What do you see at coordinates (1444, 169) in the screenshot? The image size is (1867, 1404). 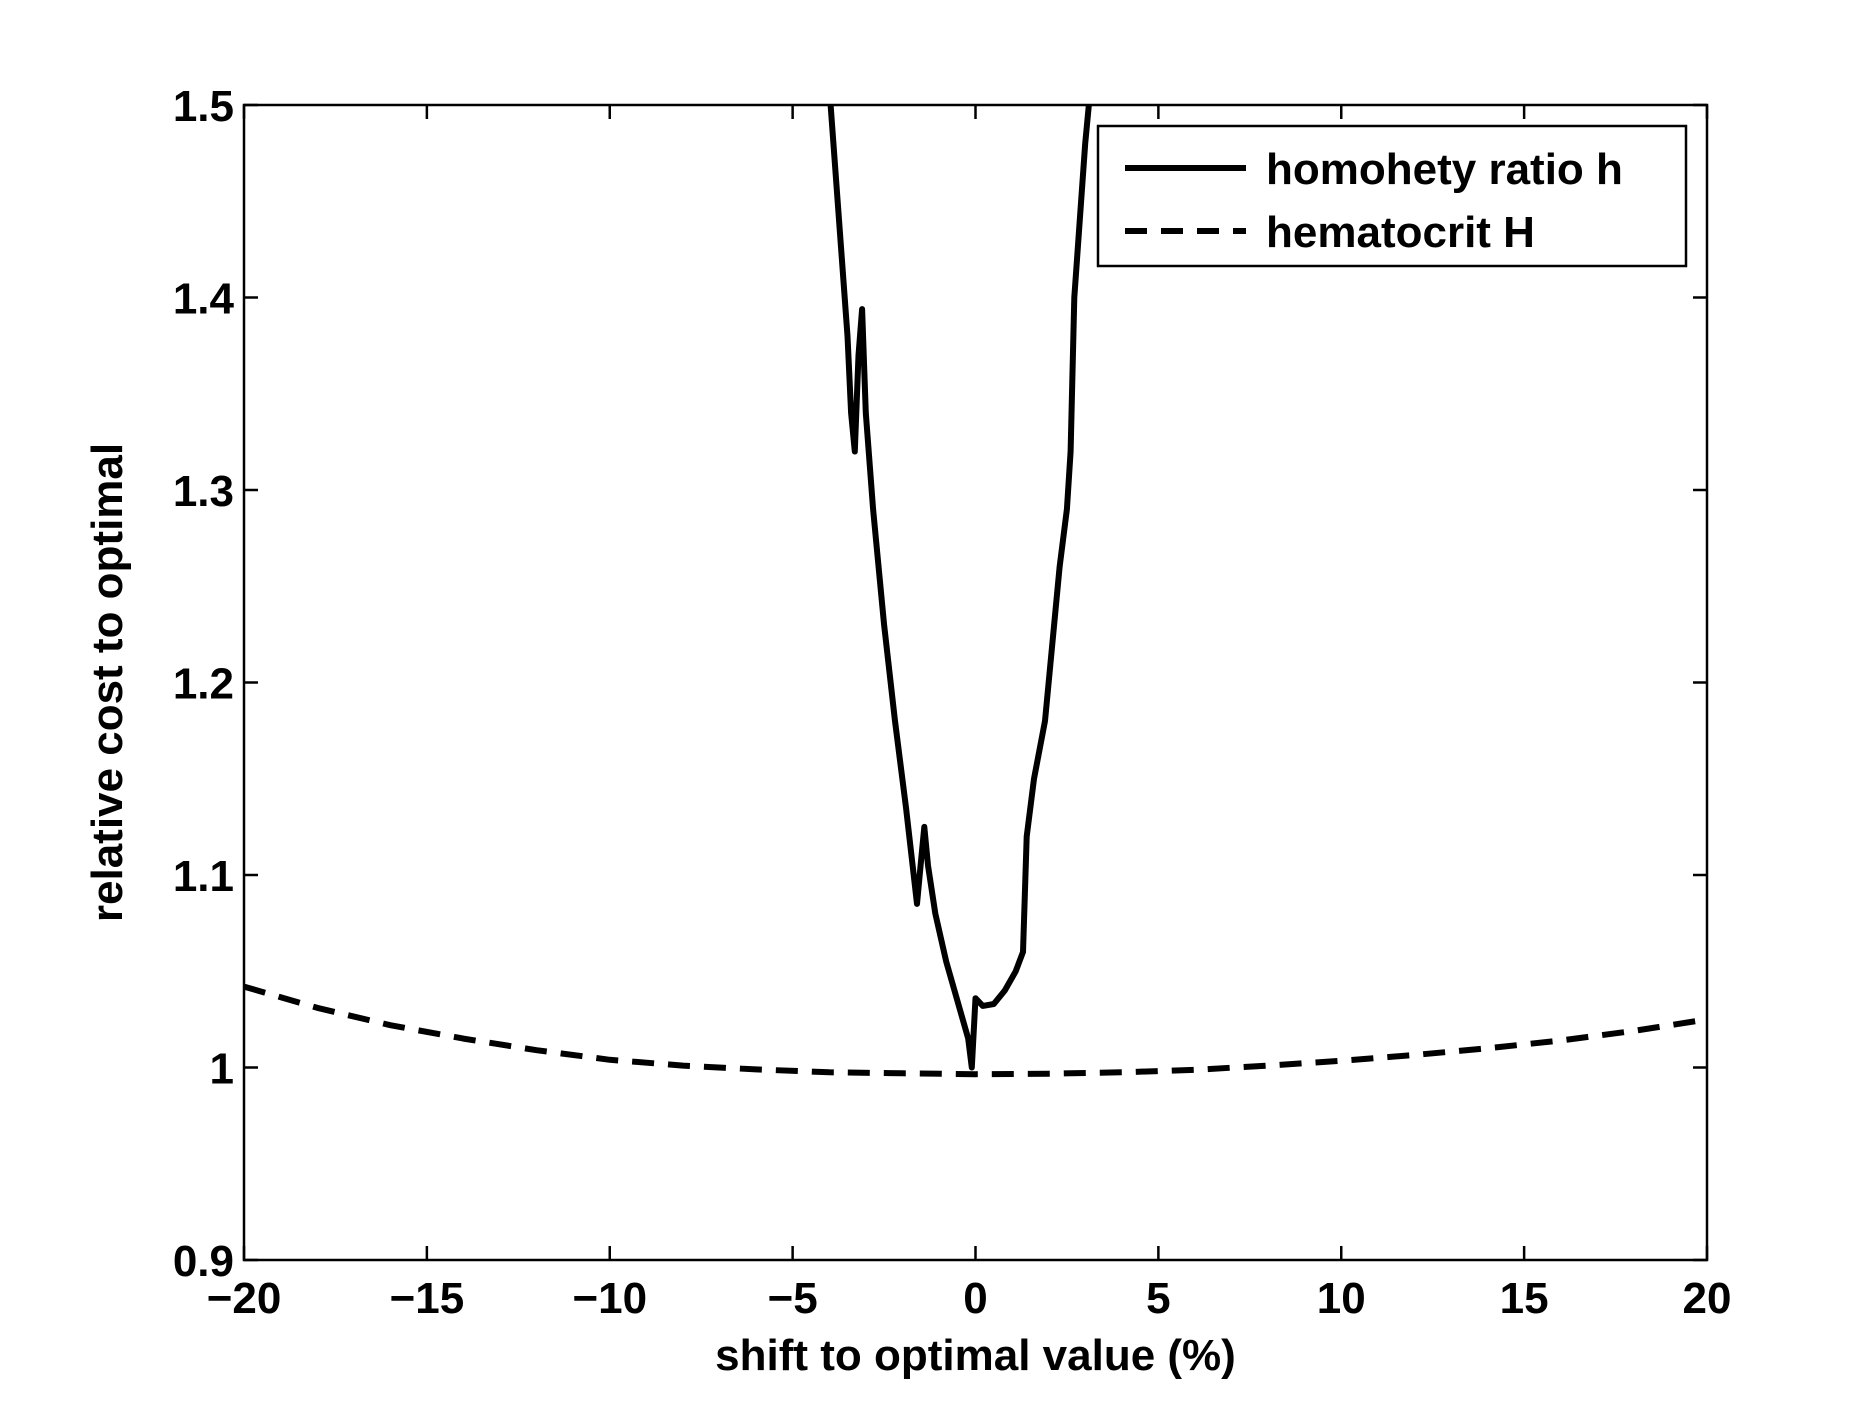 I see `legend-label-homohety: homohety ratio h` at bounding box center [1444, 169].